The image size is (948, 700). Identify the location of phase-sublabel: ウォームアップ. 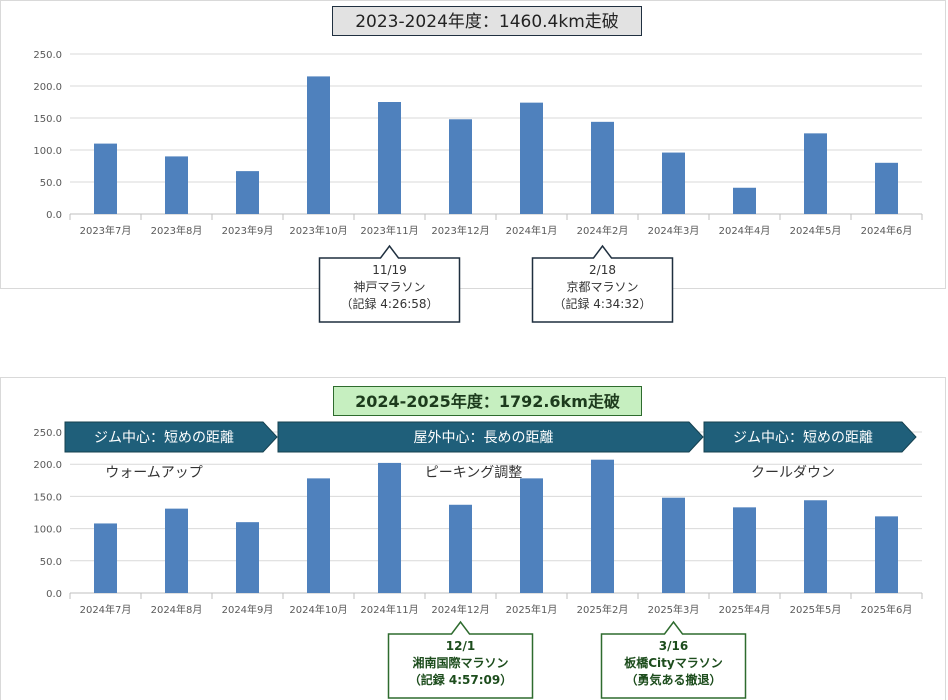
(154, 473).